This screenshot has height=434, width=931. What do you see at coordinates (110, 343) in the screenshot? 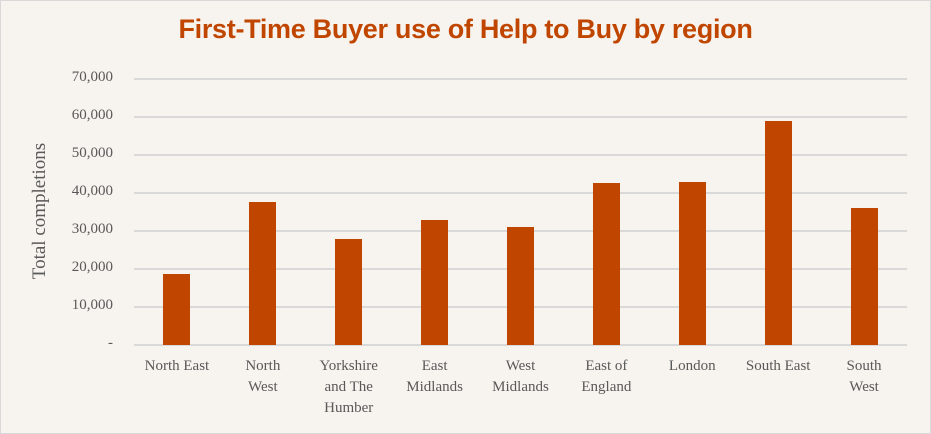
I see `y-tick-label: -` at bounding box center [110, 343].